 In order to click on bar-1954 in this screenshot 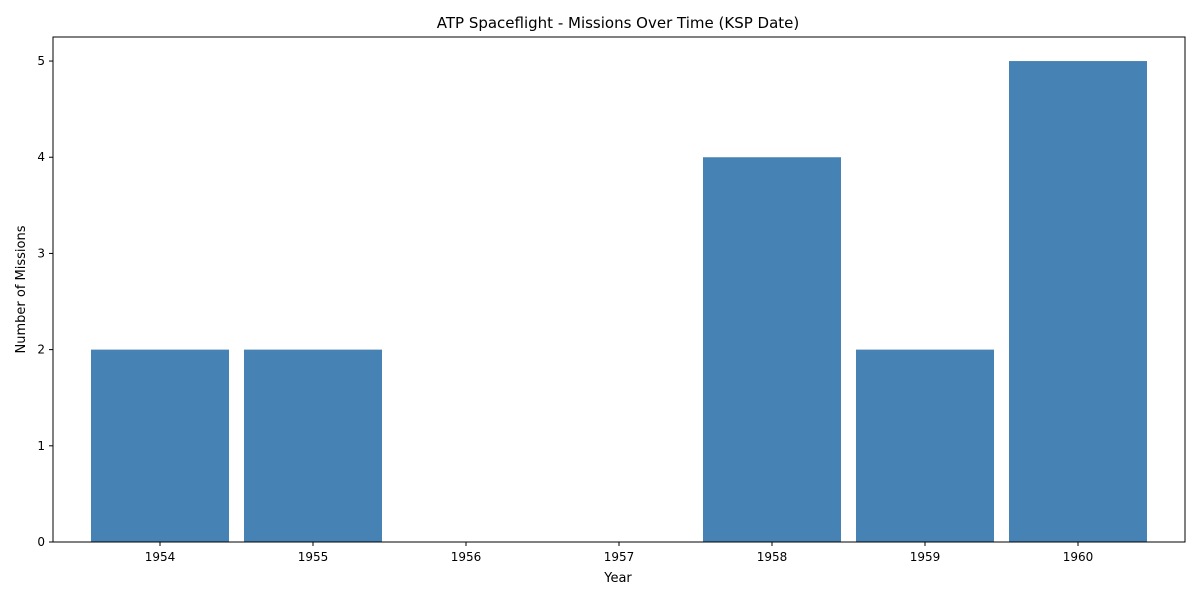, I will do `click(160, 445)`.